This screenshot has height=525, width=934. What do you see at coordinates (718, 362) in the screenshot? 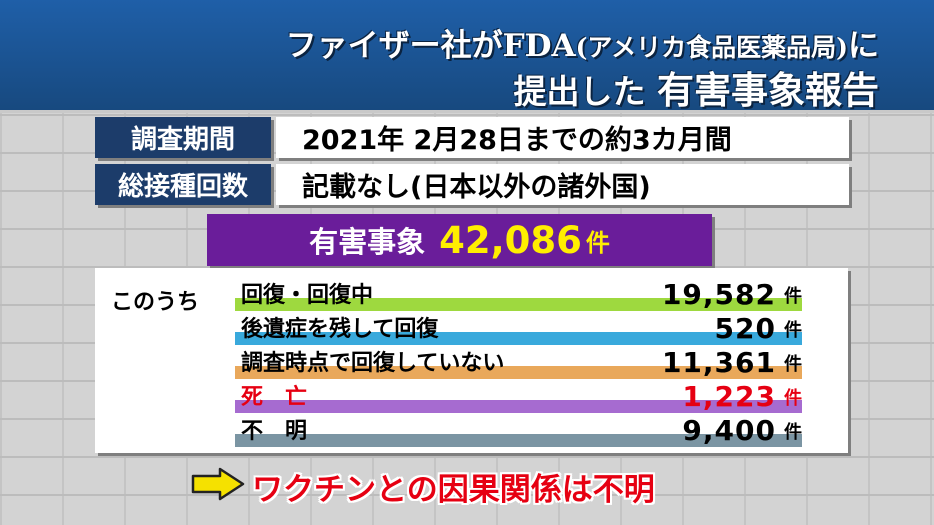
I see `row-value: 11,361` at bounding box center [718, 362].